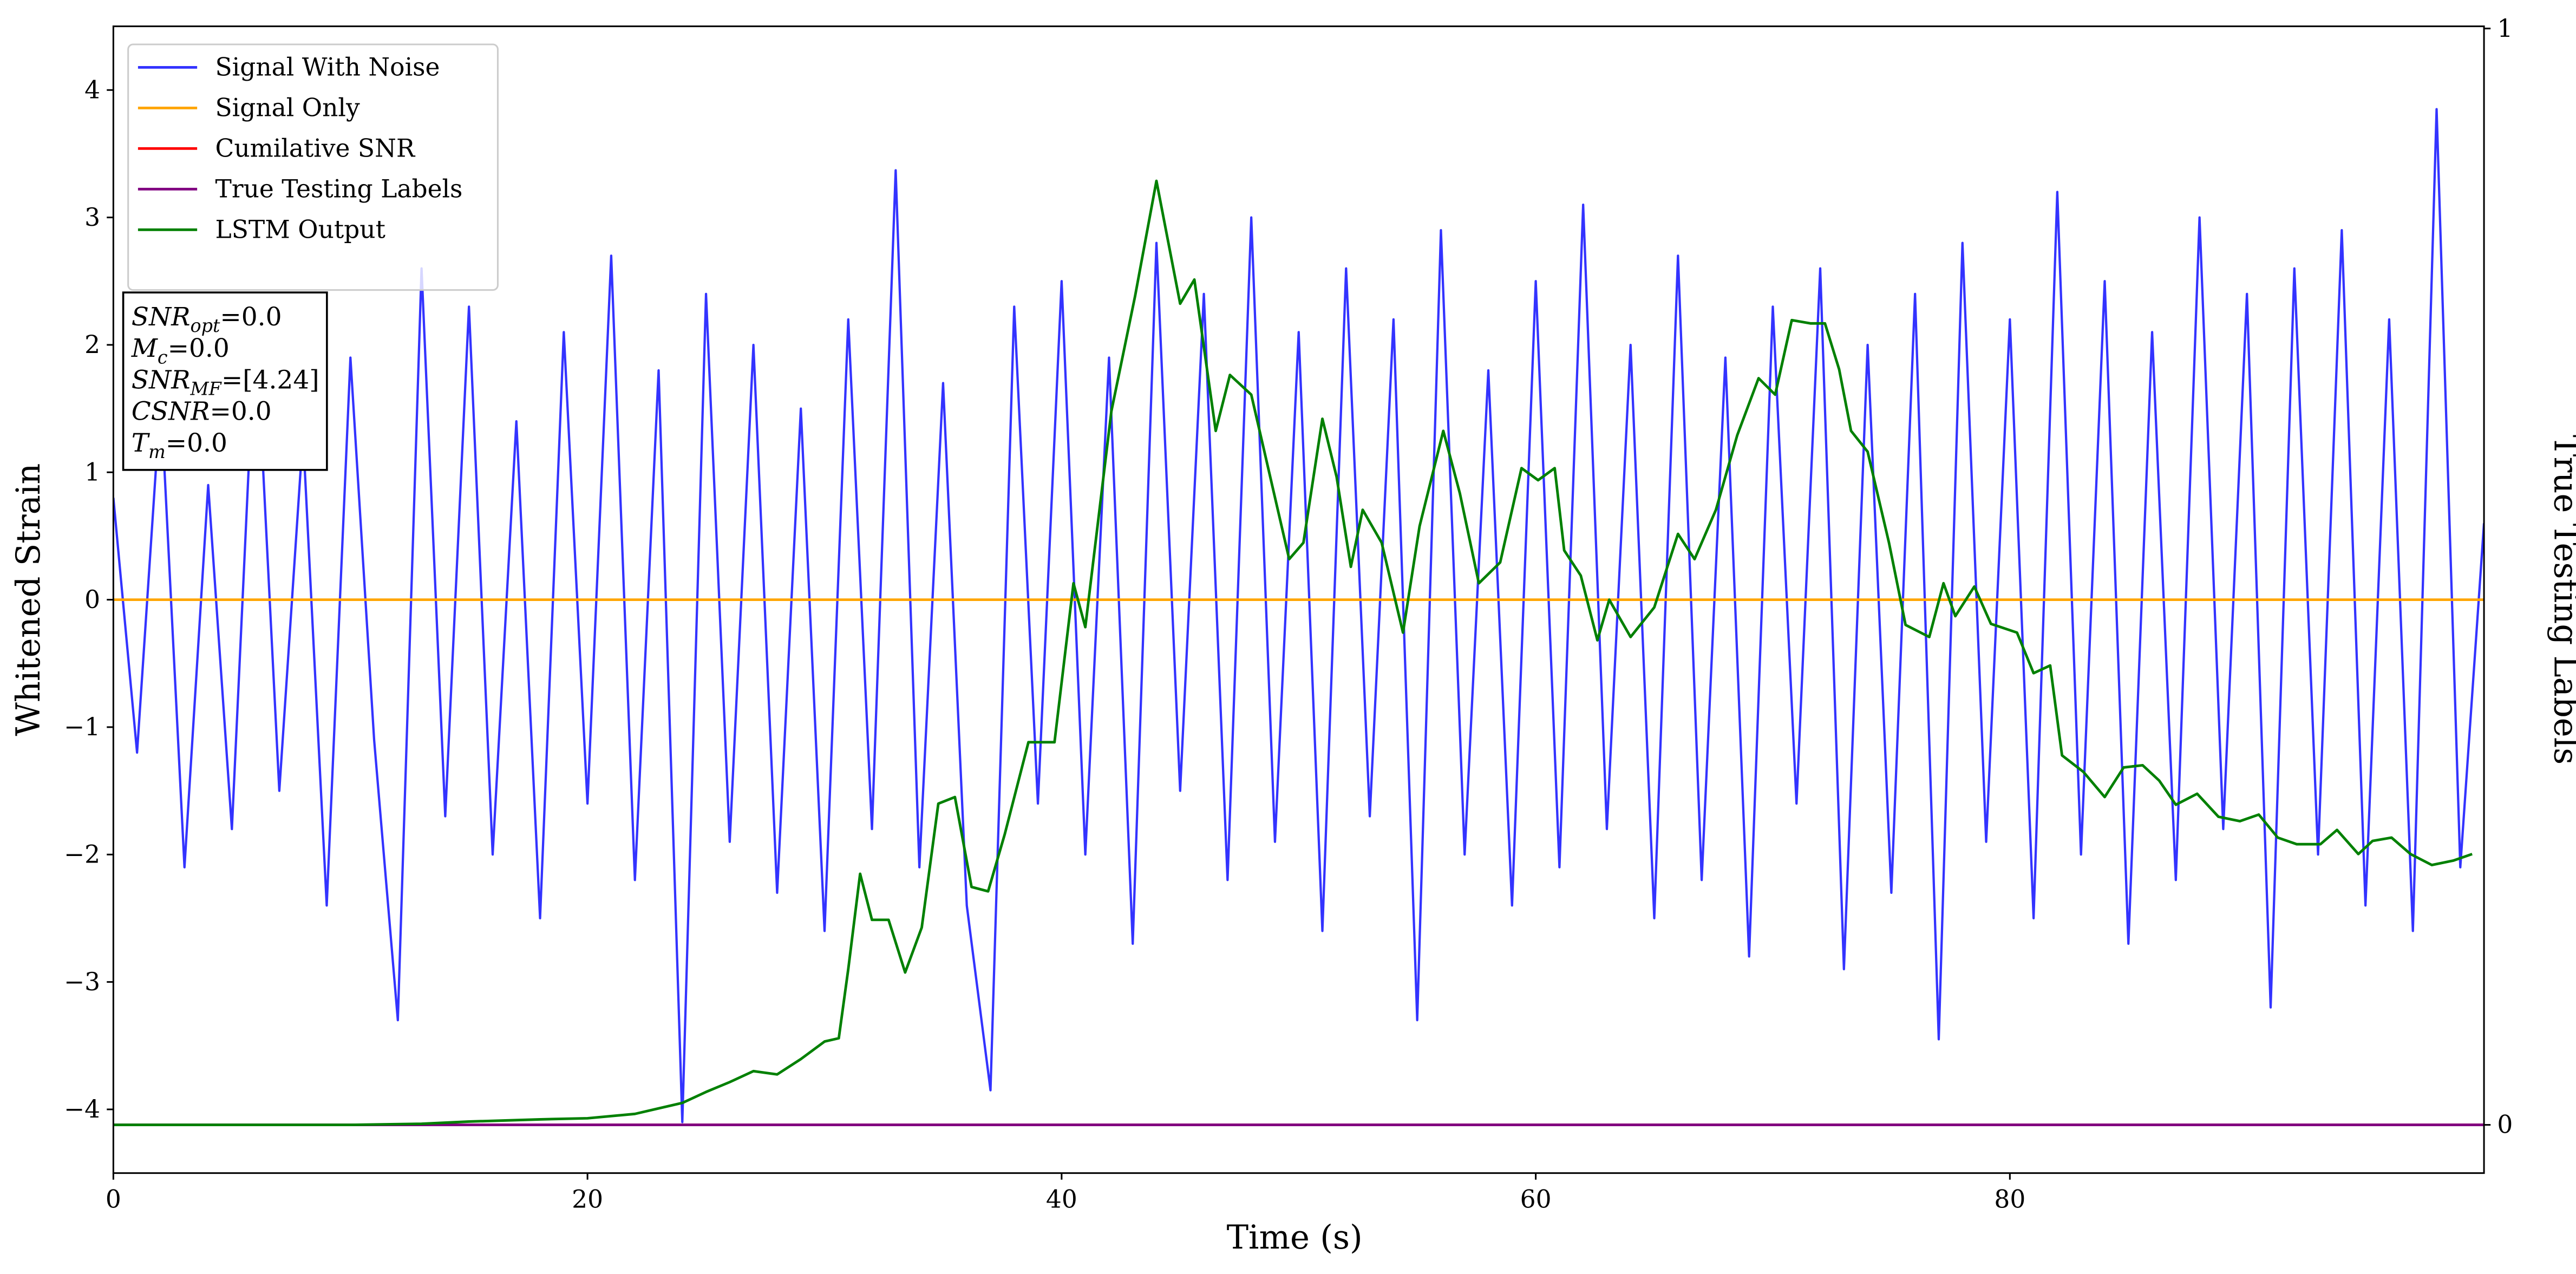  I want to click on y-tick-label: −2, so click(82, 854).